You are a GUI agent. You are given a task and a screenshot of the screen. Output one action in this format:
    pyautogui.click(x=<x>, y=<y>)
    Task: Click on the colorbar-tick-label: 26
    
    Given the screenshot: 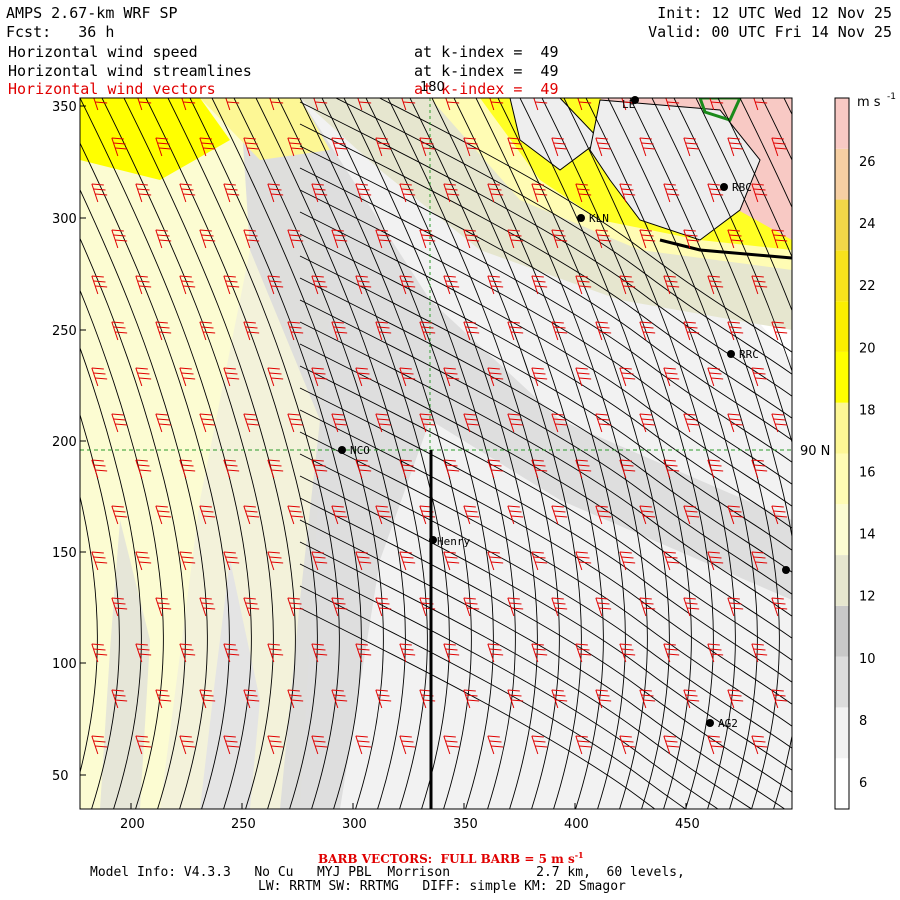 What is the action you would take?
    pyautogui.click(x=867, y=162)
    